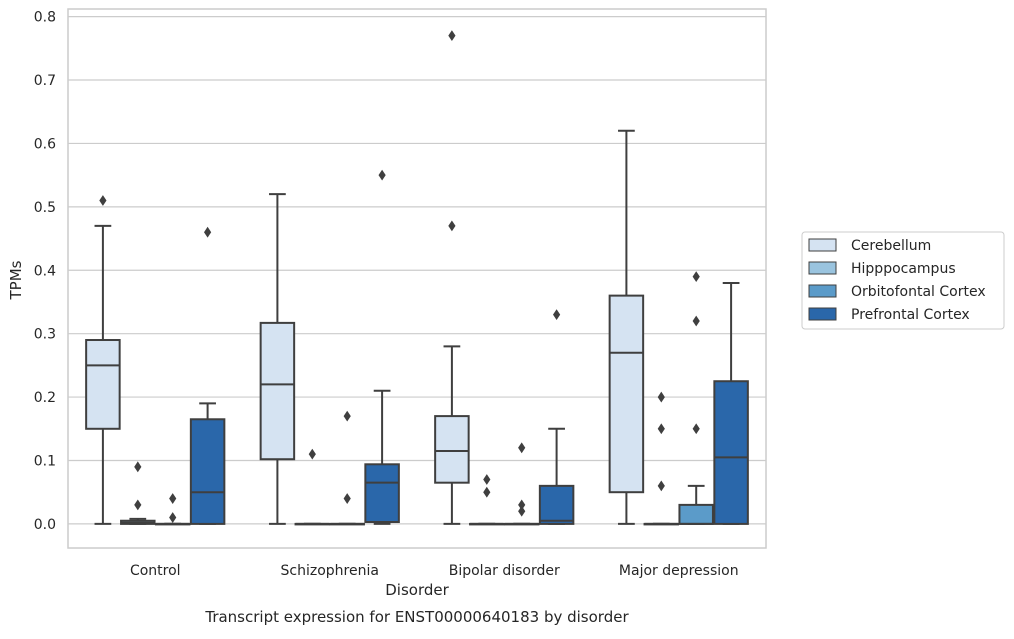  What do you see at coordinates (45, 144) in the screenshot?
I see `y-tick-label: 0.6` at bounding box center [45, 144].